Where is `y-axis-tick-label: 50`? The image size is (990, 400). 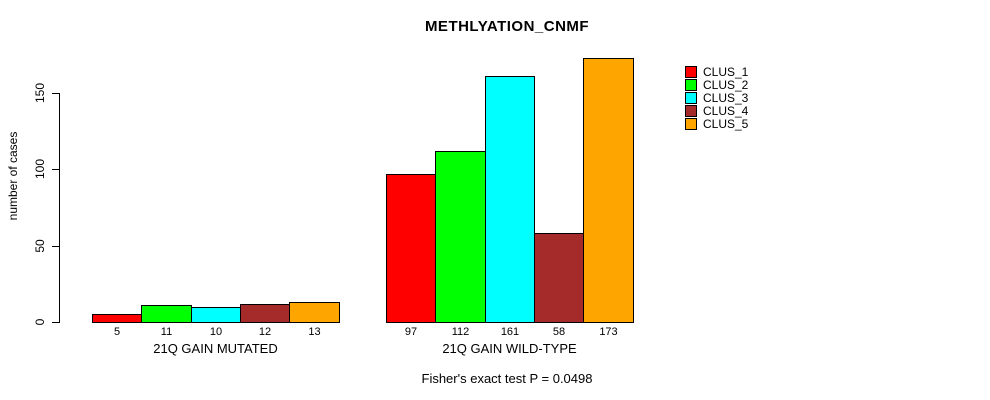
y-axis-tick-label: 50 is located at coordinates (40, 246).